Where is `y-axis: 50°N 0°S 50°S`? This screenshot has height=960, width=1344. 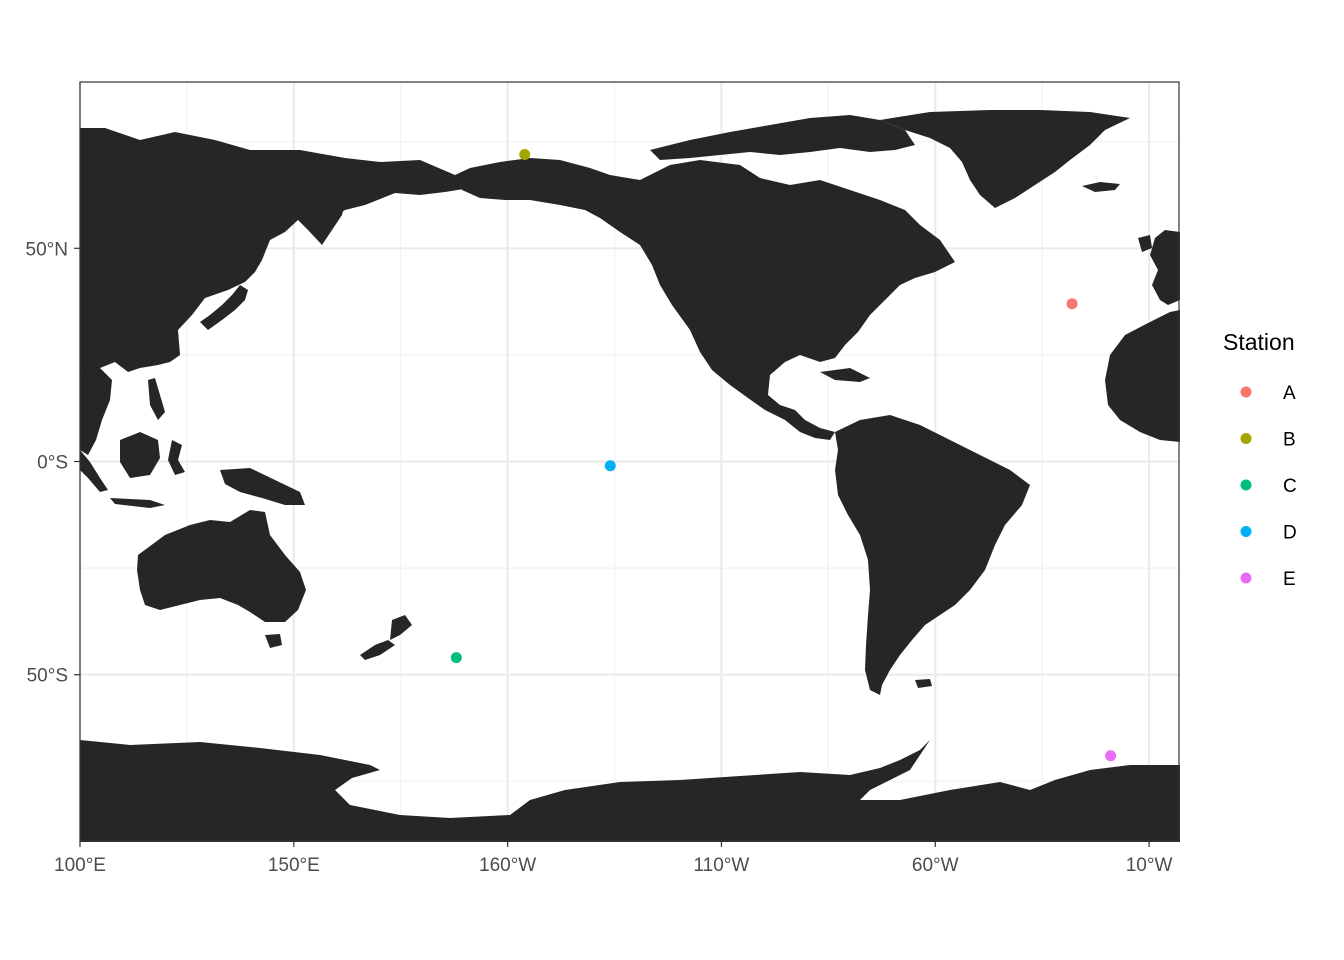 y-axis: 50°N 0°S 50°S is located at coordinates (53, 463).